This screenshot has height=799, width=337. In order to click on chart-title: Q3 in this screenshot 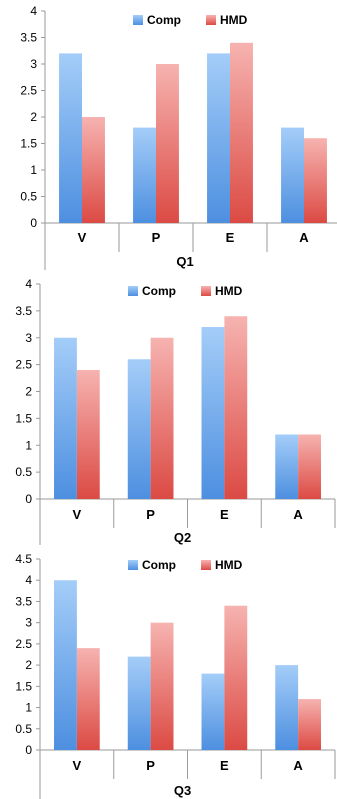, I will do `click(182, 790)`.